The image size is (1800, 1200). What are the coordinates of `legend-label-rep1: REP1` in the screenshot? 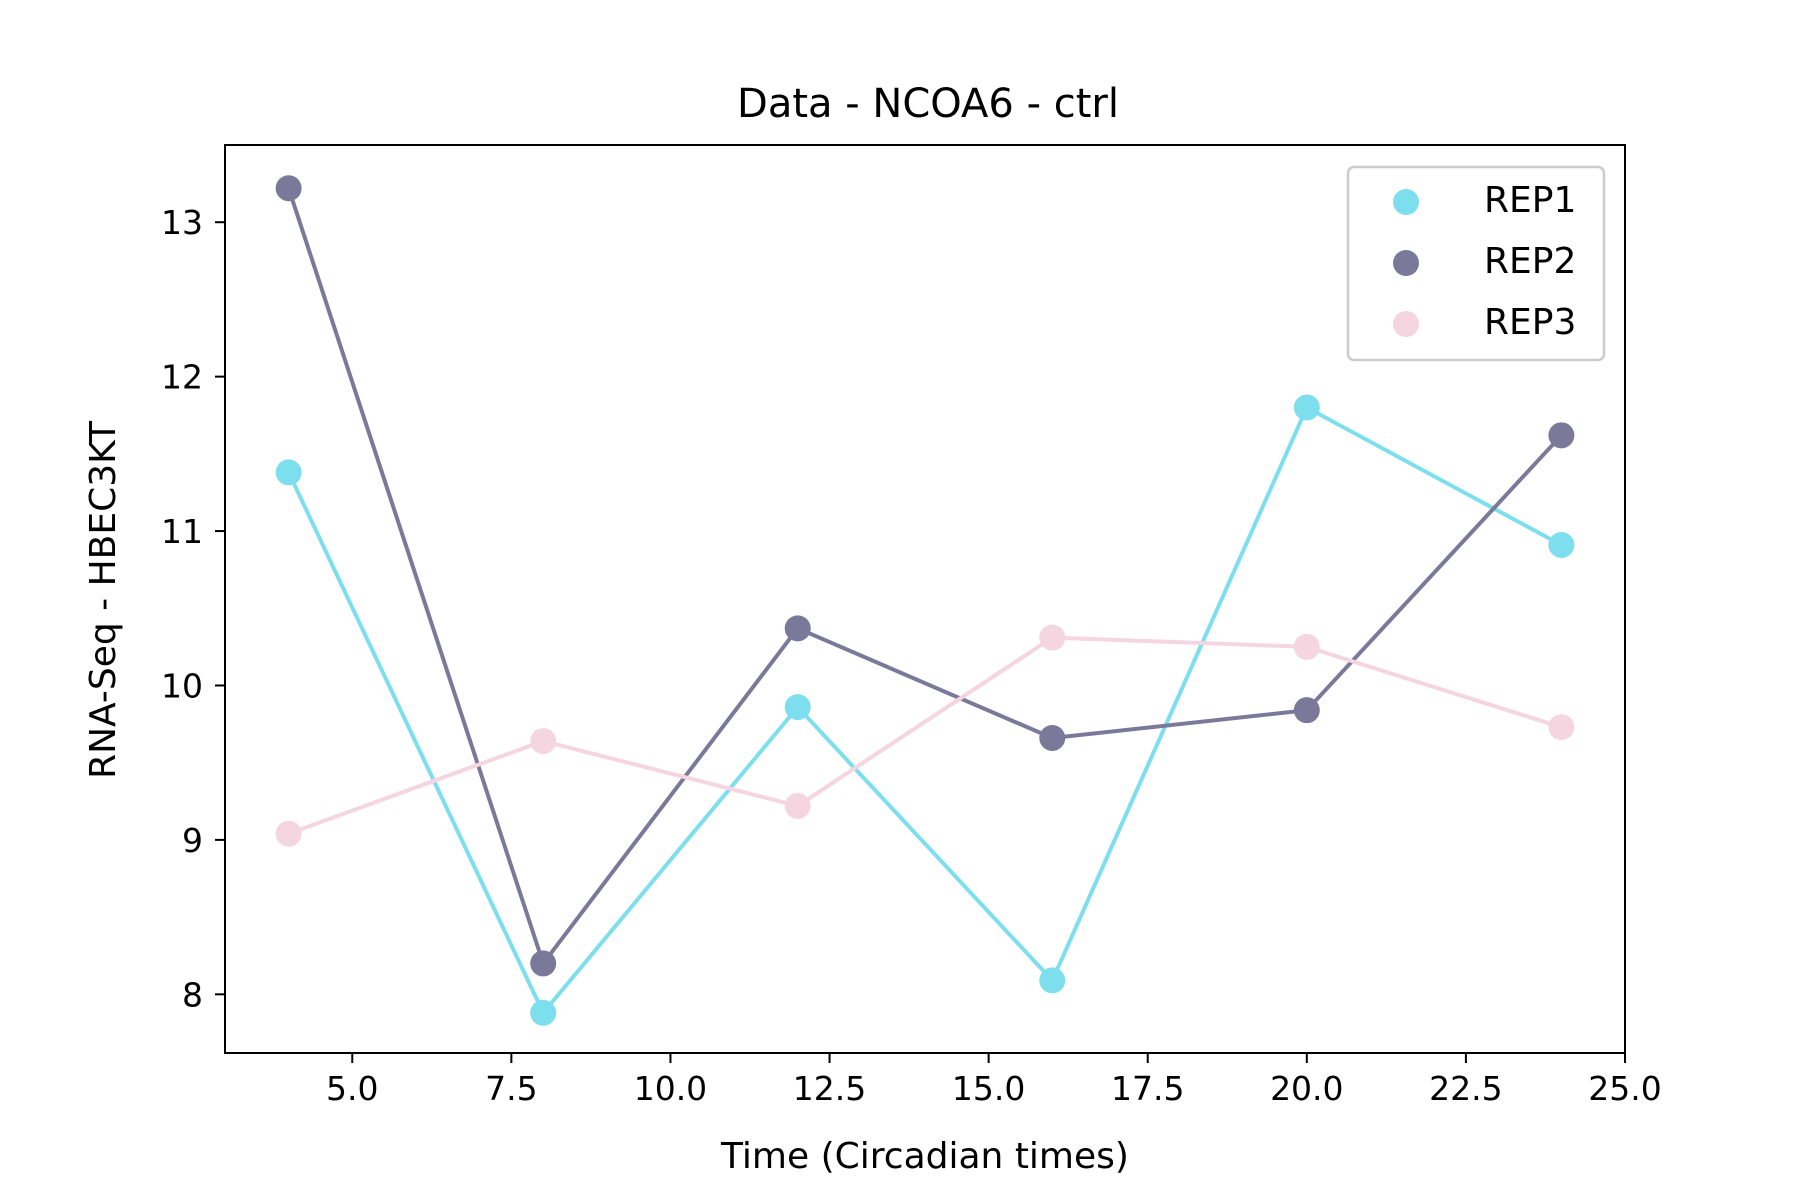 It's located at (1530, 200).